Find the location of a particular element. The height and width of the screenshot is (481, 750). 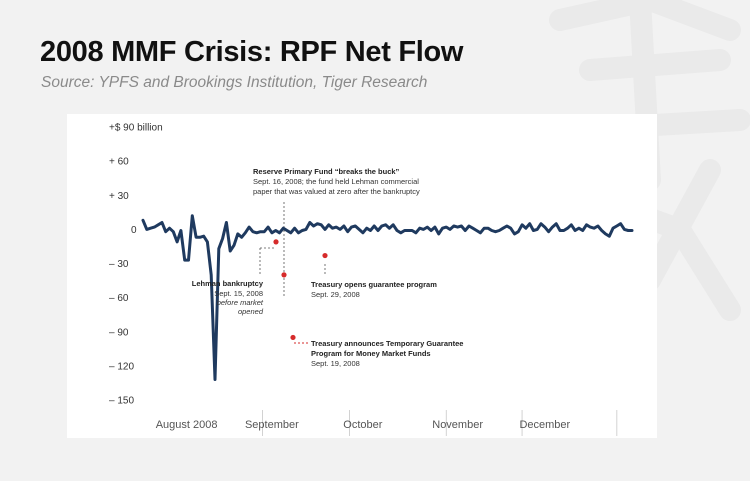

page-title: 2008 MMF Crisis: RPF Net Flow is located at coordinates (252, 52).